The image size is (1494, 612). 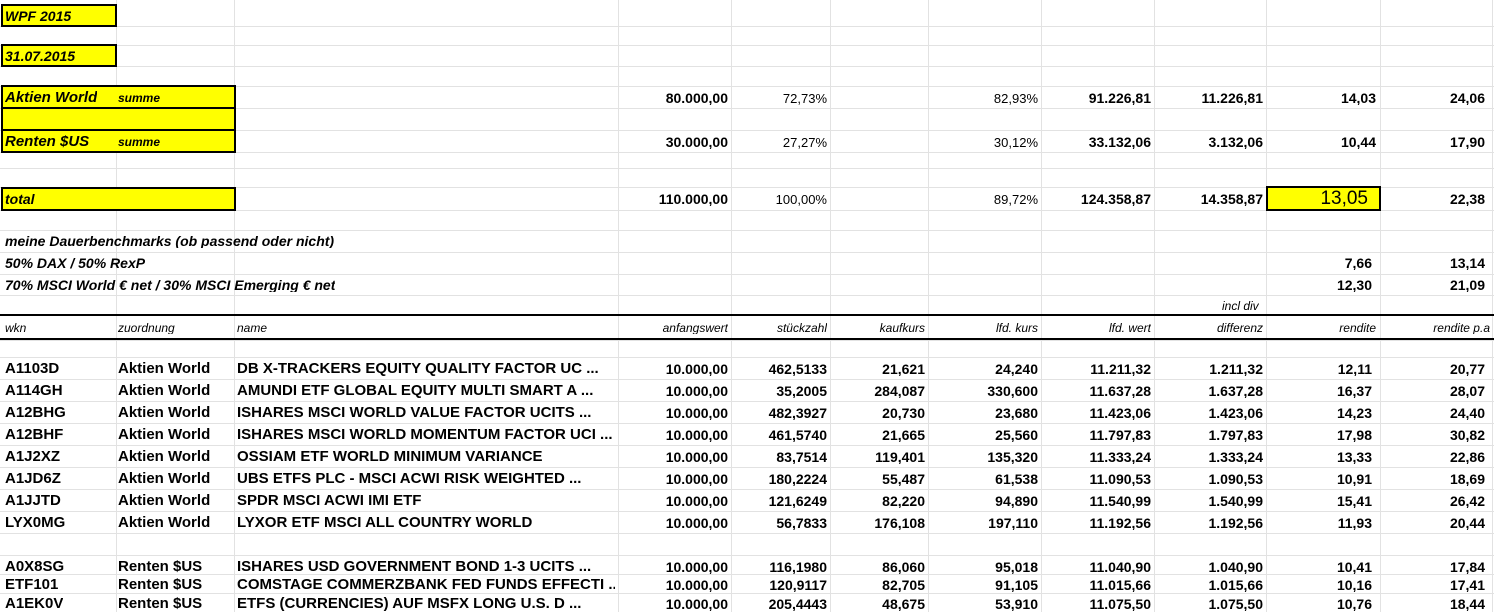 I want to click on aktien-summary-sub: summe, so click(x=139, y=98).